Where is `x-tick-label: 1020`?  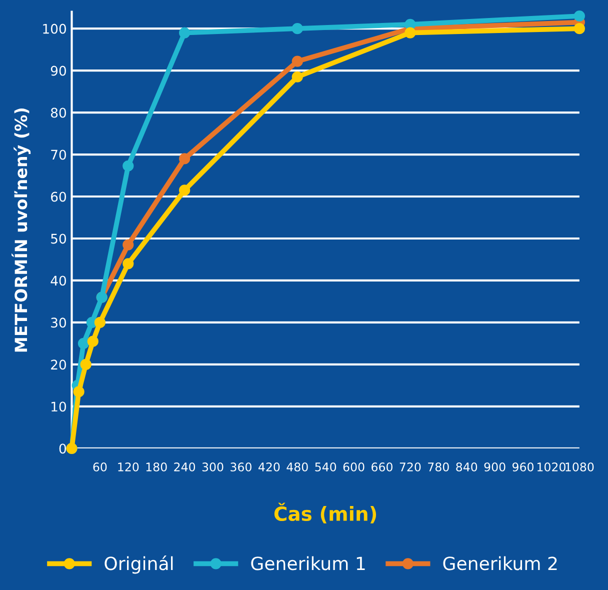
x-tick-label: 1020 is located at coordinates (551, 467).